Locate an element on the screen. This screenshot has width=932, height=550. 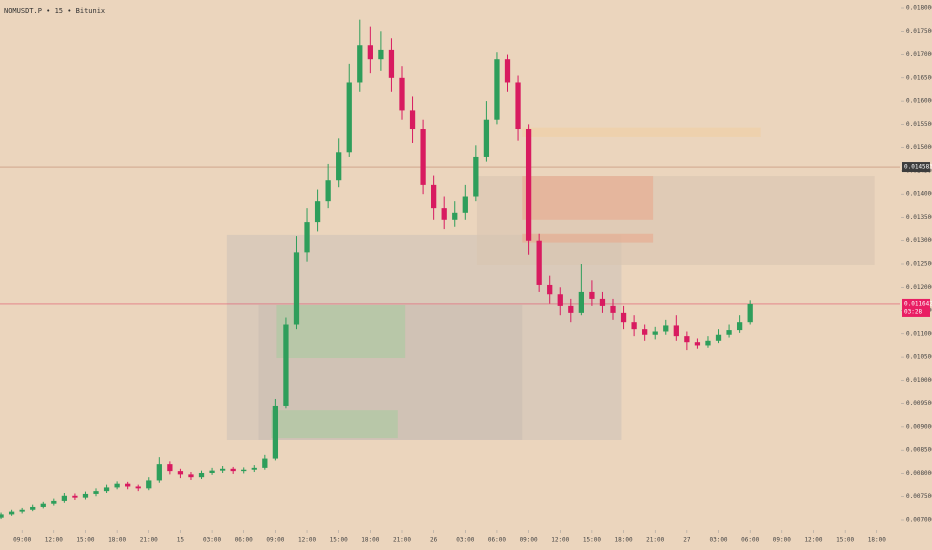
price-label: 0.011642 is located at coordinates (918, 303).